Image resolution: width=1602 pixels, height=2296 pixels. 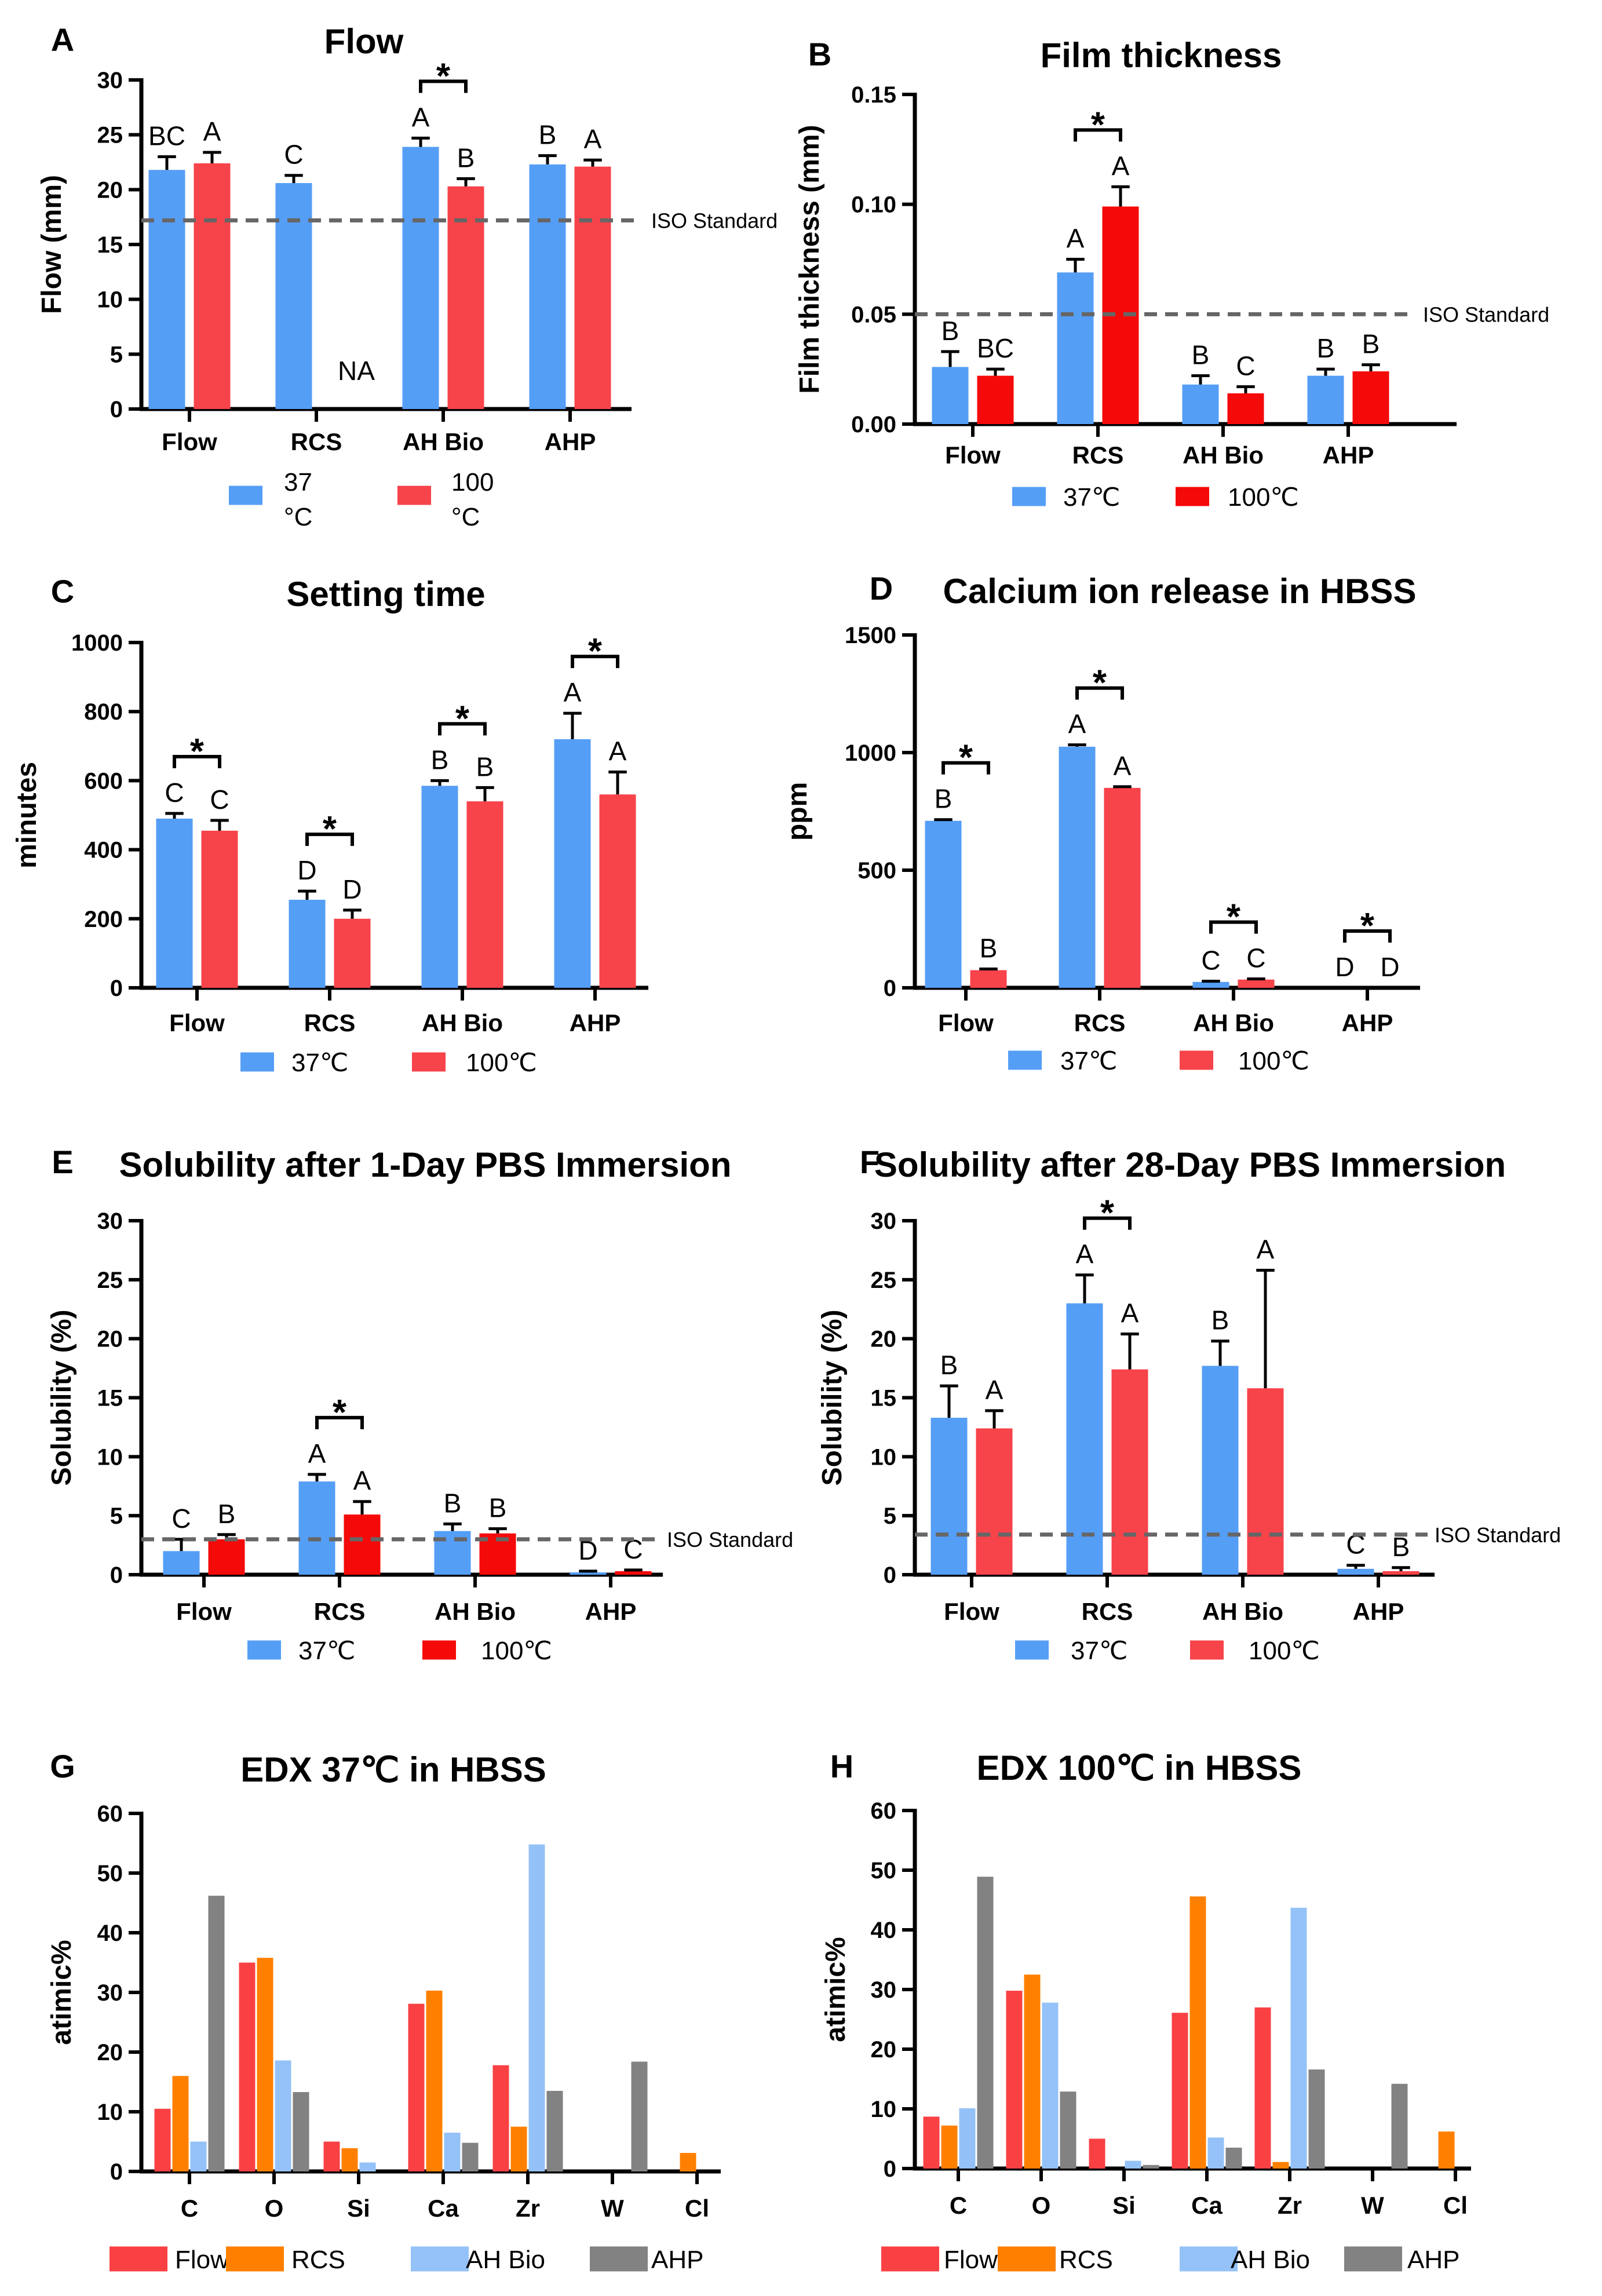 I want to click on legend-label: RCS, so click(x=1086, y=2260).